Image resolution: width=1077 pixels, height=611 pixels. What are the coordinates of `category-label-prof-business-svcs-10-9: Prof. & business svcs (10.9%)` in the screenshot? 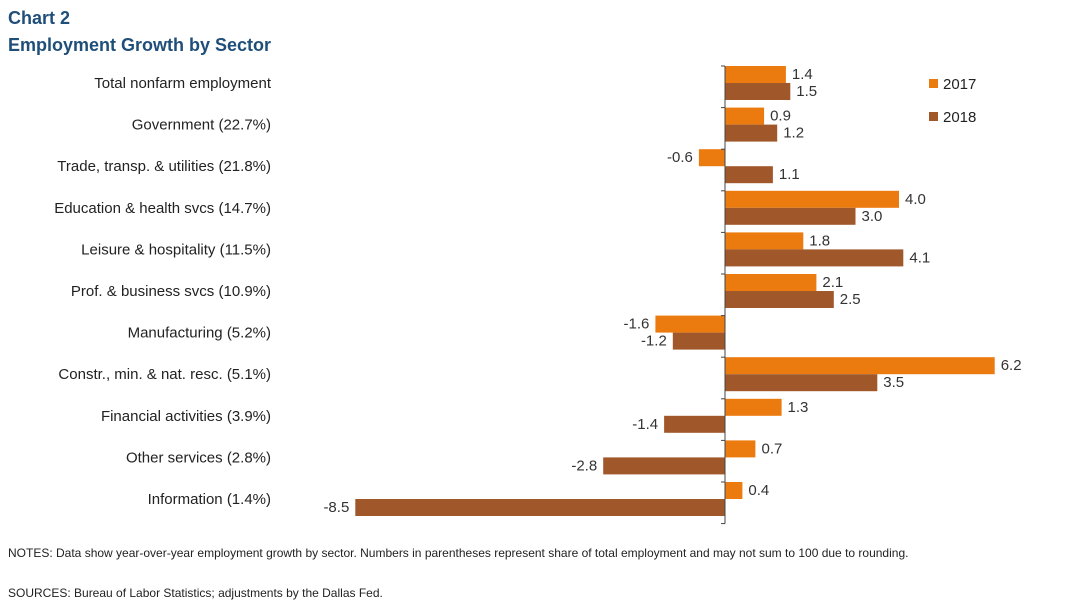 It's located at (171, 291).